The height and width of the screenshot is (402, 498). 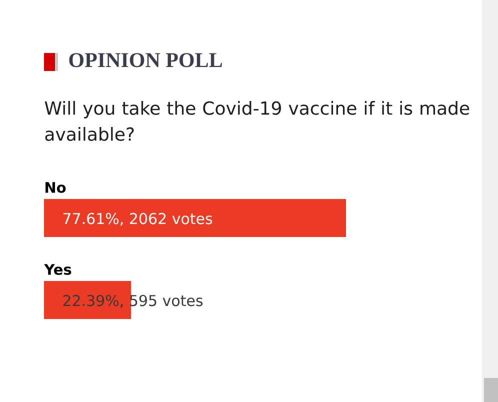 What do you see at coordinates (257, 121) in the screenshot?
I see `chart-subtitle: Will you take the Covid-19 vaccine if it is made available?` at bounding box center [257, 121].